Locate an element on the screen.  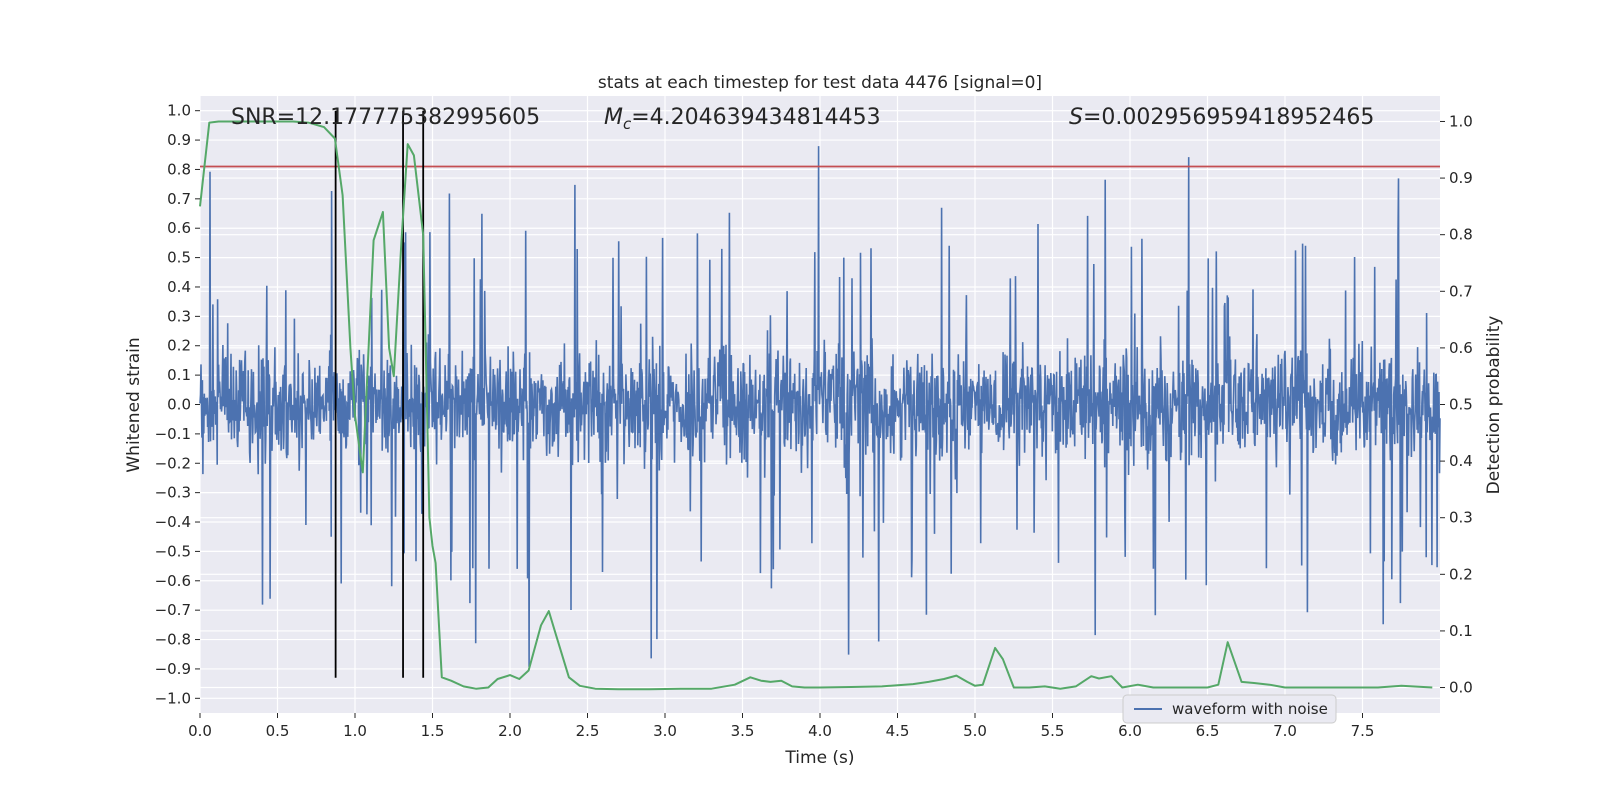
chirp-mass-symbol: M is located at coordinates (613, 117).